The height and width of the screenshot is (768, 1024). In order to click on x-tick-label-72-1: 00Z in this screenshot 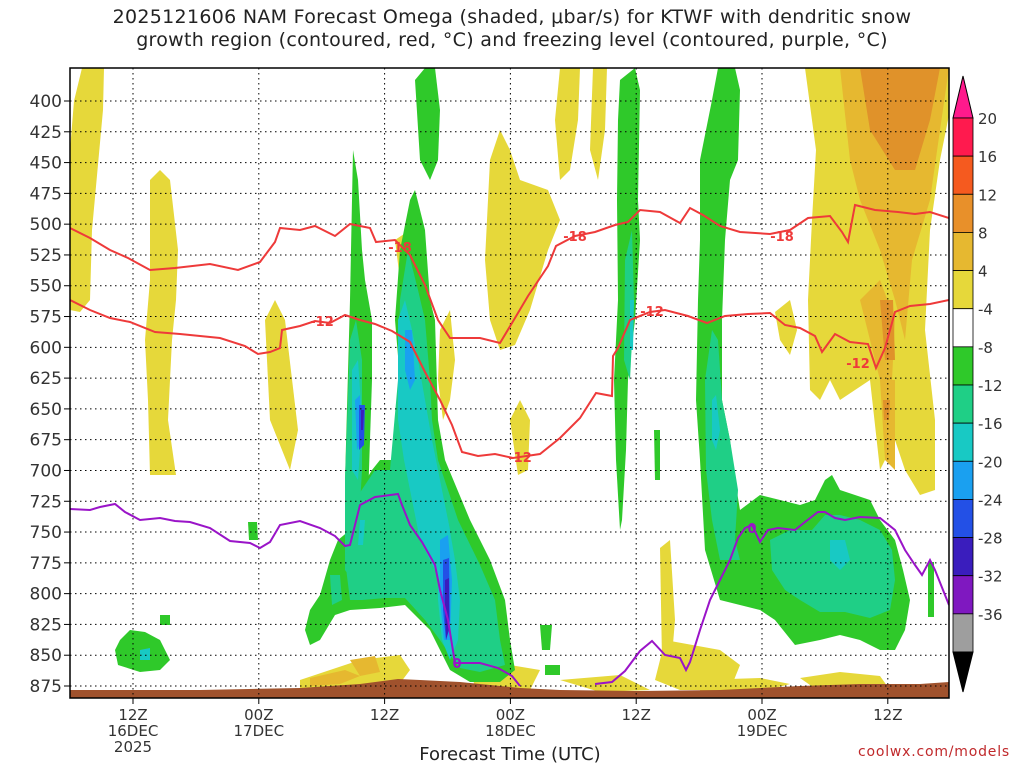, I will do `click(761, 715)`.